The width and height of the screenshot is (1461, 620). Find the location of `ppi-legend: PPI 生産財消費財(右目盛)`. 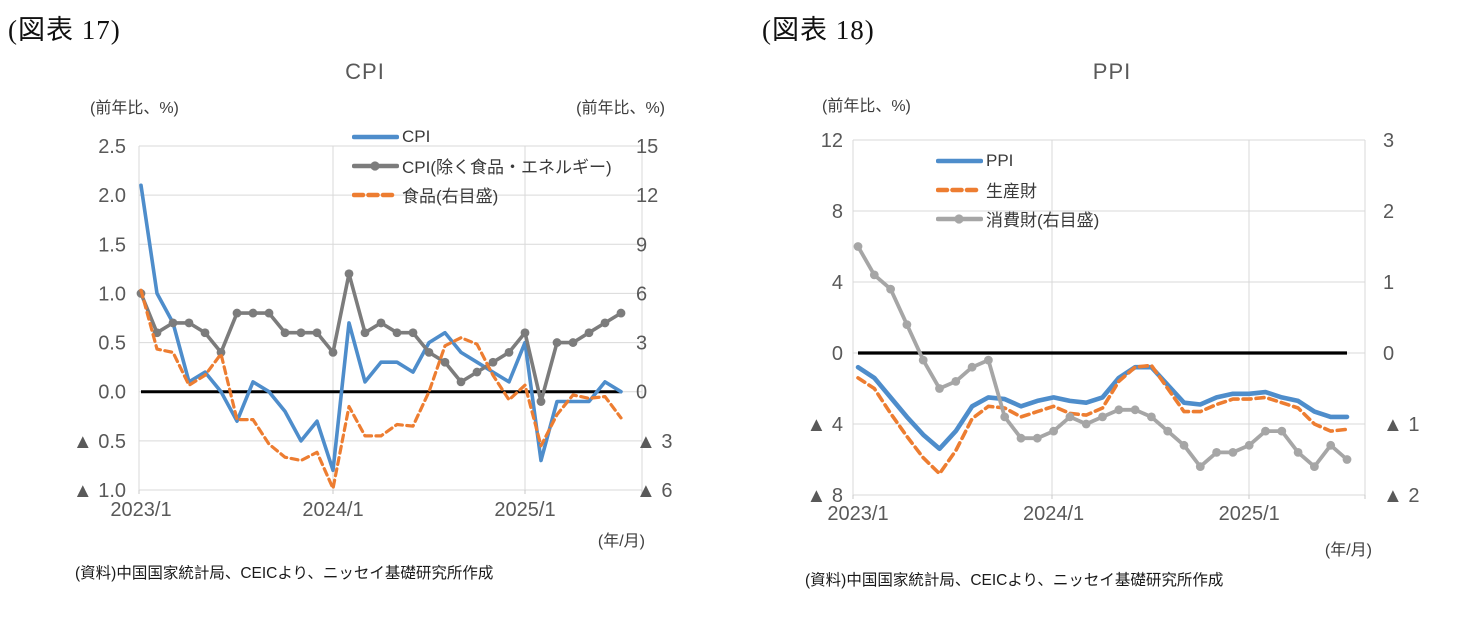

ppi-legend: PPI 生産財消費財(右目盛) is located at coordinates (1017, 189).